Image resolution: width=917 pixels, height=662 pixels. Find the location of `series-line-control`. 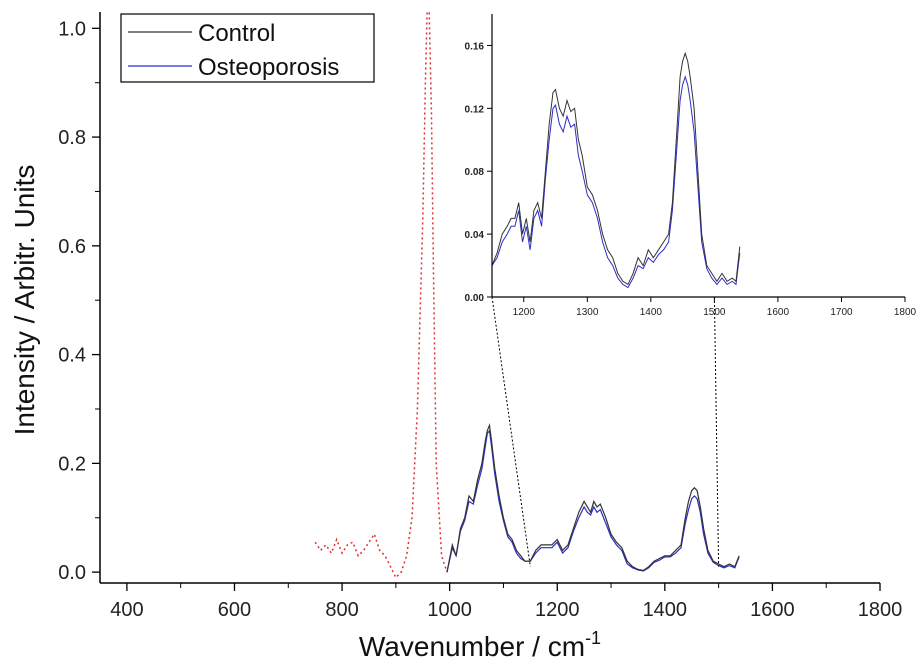

series-line-control is located at coordinates (593, 497).